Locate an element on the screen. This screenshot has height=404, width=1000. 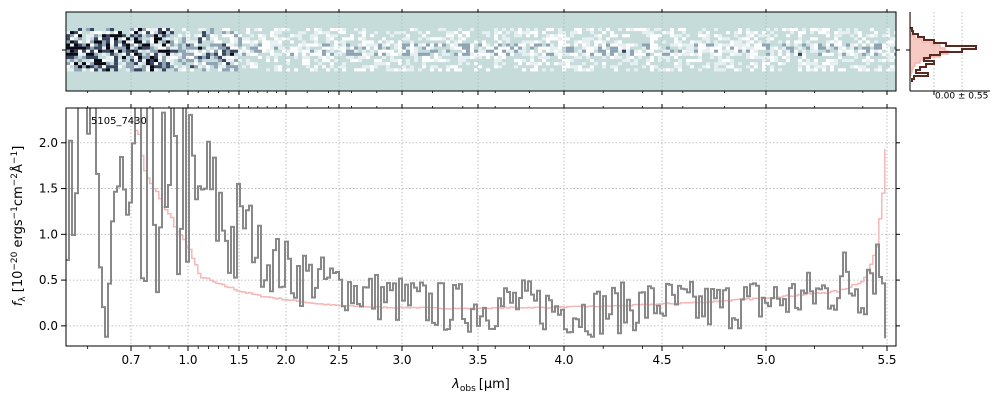
spectrum-2d-image is located at coordinates (481, 50).